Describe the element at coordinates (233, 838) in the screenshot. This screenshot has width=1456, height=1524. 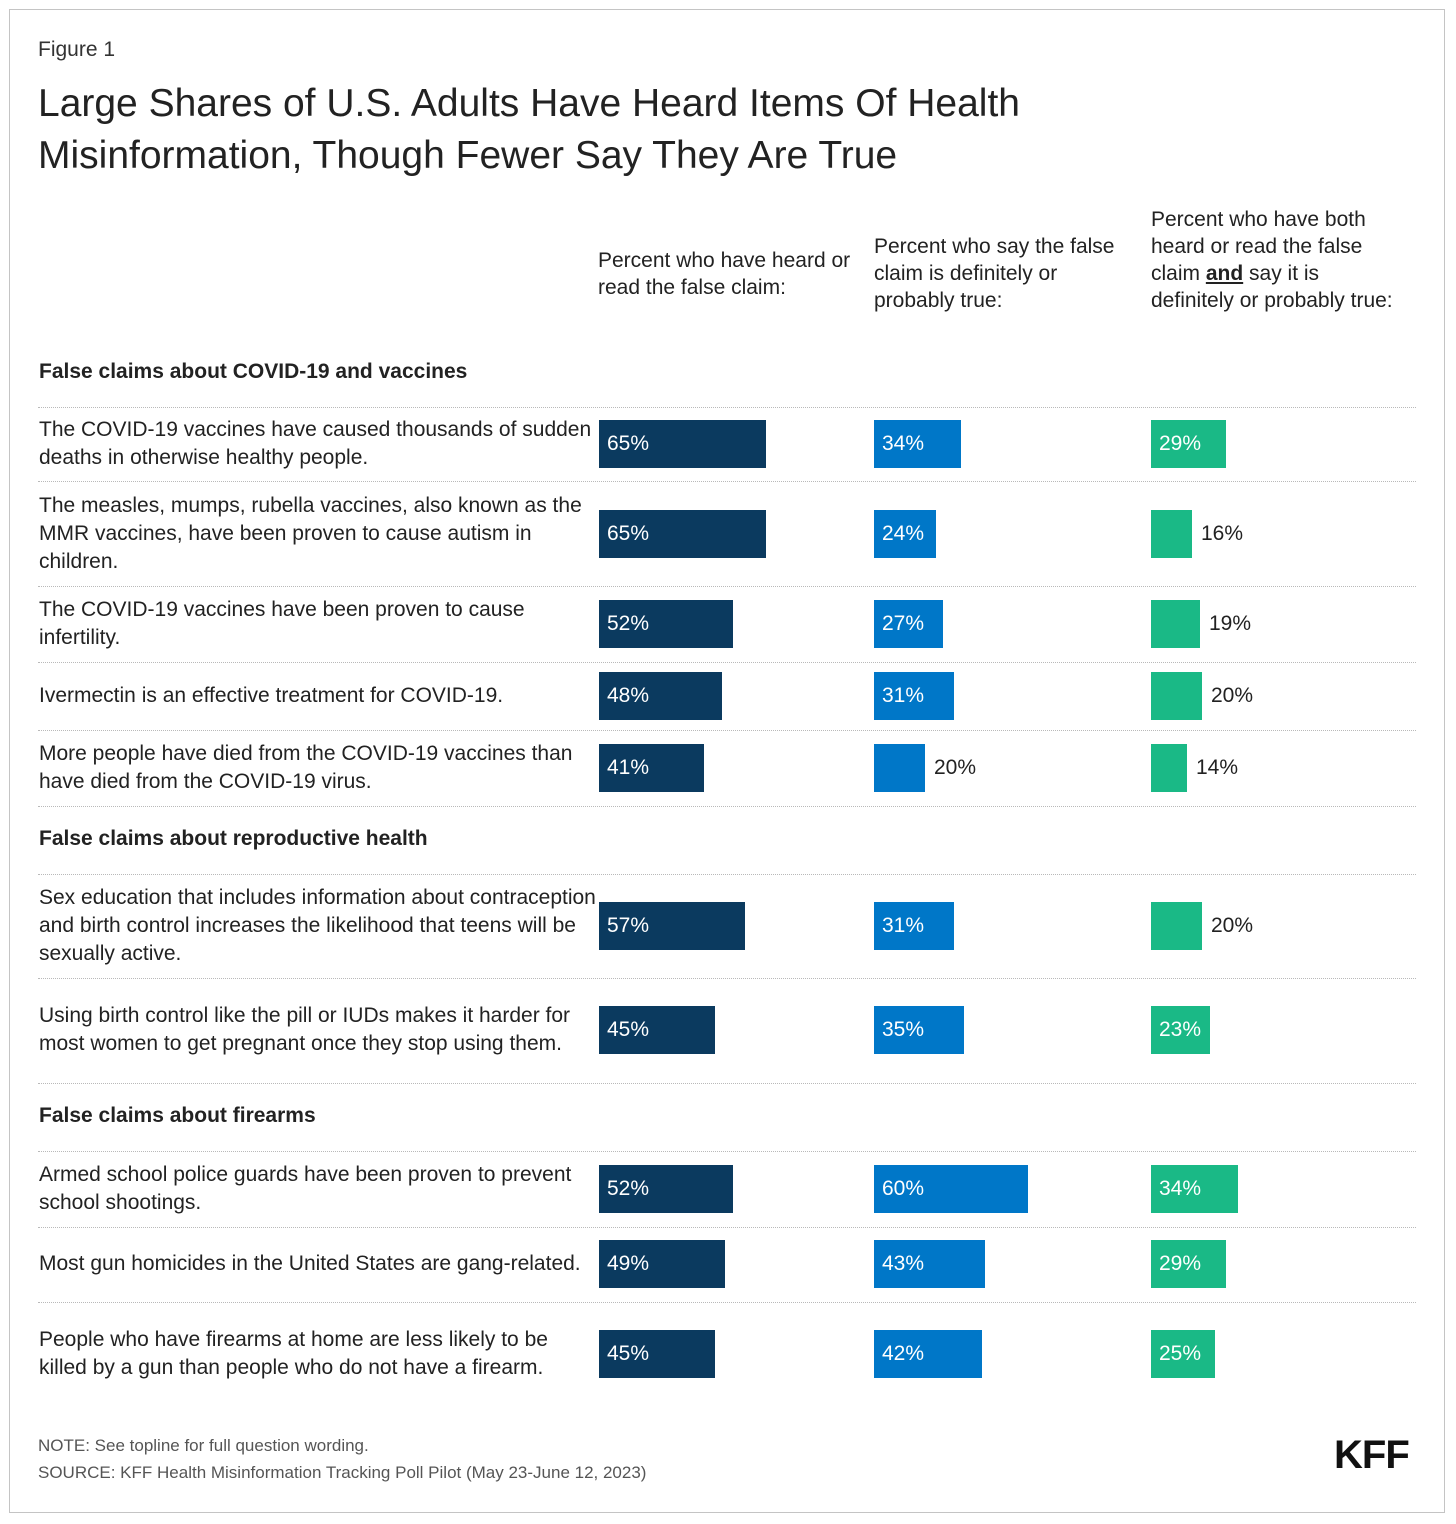
I see `section-title: False claims about reproductive health` at that location.